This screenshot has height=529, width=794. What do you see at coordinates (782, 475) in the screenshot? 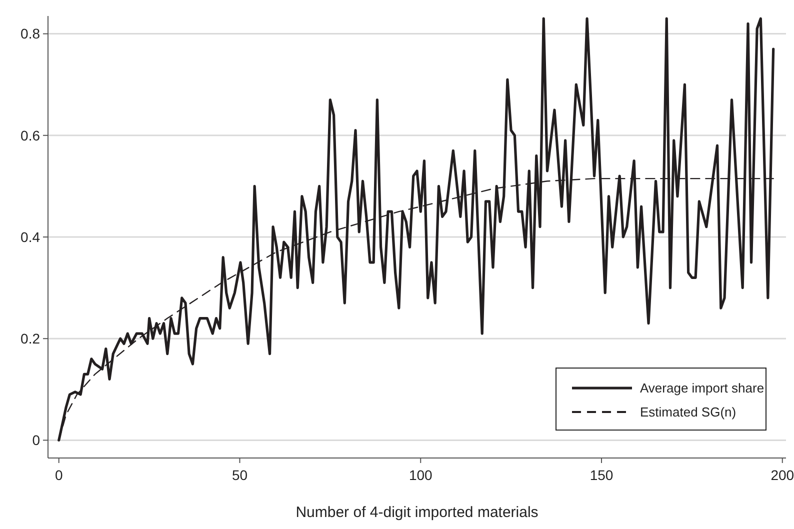
I see `x-tick-label: 200` at bounding box center [782, 475].